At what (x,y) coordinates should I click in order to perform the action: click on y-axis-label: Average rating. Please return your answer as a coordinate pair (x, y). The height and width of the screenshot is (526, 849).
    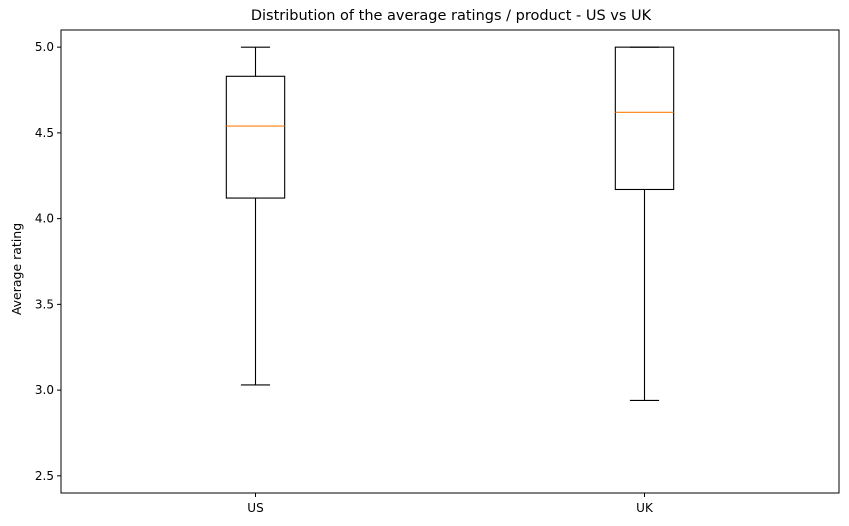
    Looking at the image, I should click on (16, 269).